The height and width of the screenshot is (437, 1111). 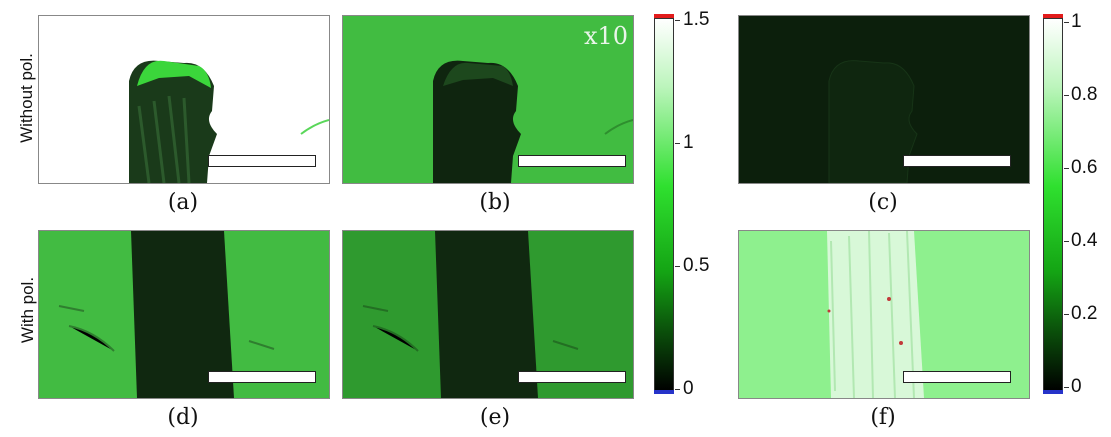 I want to click on panel-label-c: (c), so click(x=883, y=202).